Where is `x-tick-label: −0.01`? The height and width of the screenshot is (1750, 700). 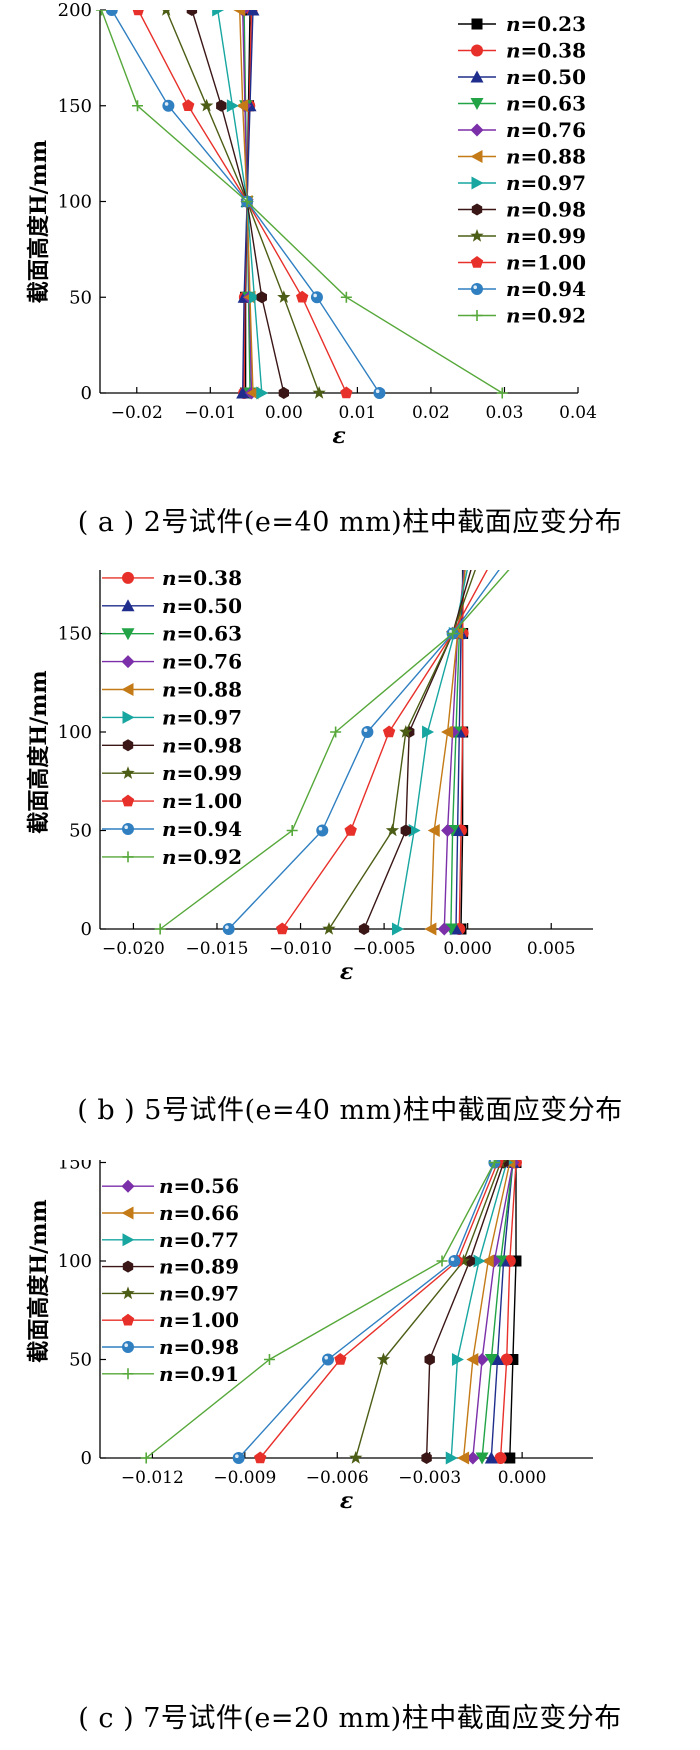
x-tick-label: −0.01 is located at coordinates (210, 413).